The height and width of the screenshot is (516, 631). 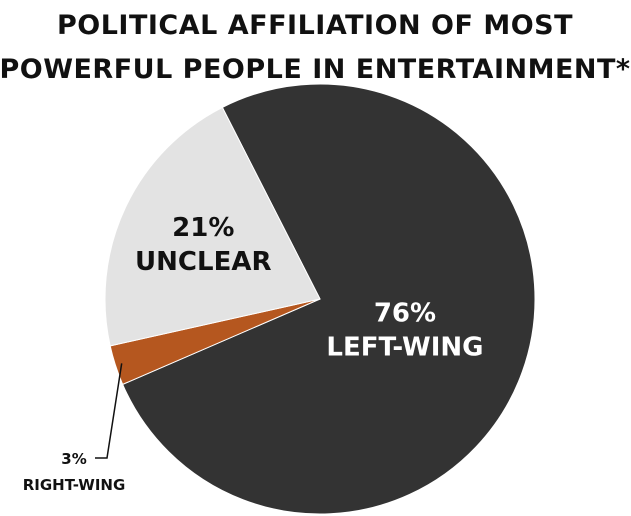 What do you see at coordinates (73, 459) in the screenshot?
I see `slice-value-label-right-wing: 3%` at bounding box center [73, 459].